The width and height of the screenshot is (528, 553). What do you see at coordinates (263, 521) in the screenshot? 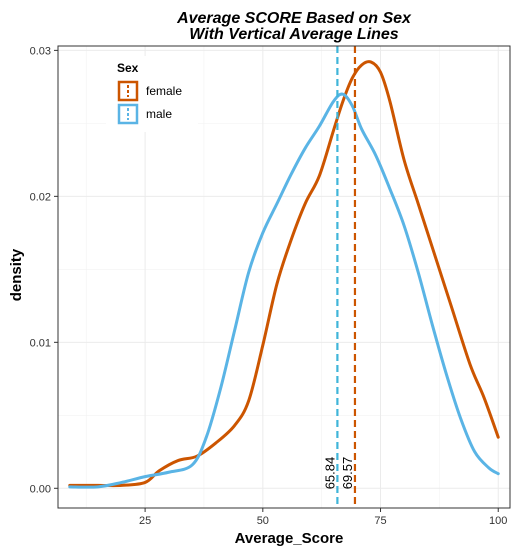
I see `x-tick-label: 50` at bounding box center [263, 521].